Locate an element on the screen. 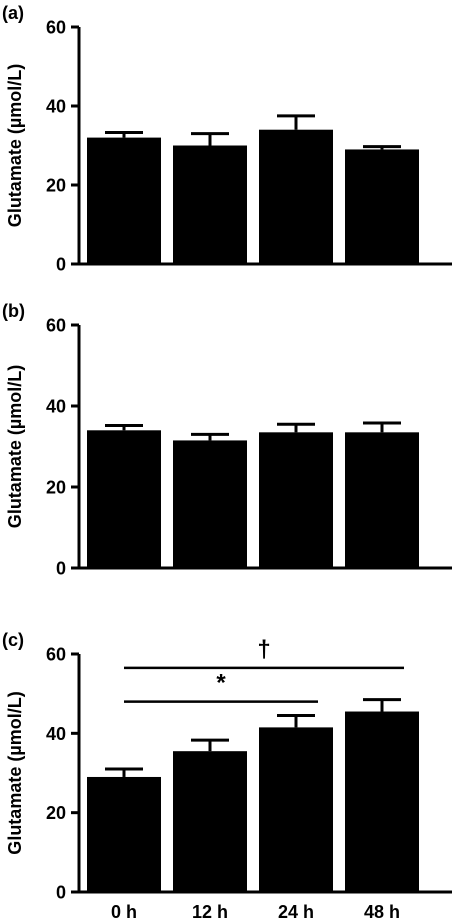 The image size is (475, 922). panel-label: (a) is located at coordinates (13, 13).